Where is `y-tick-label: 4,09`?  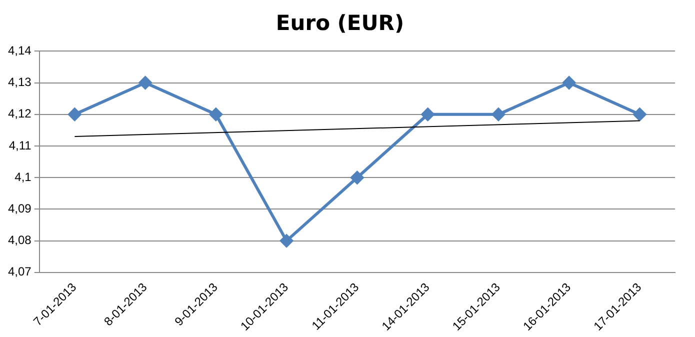
y-tick-label: 4,09 is located at coordinates (20, 209).